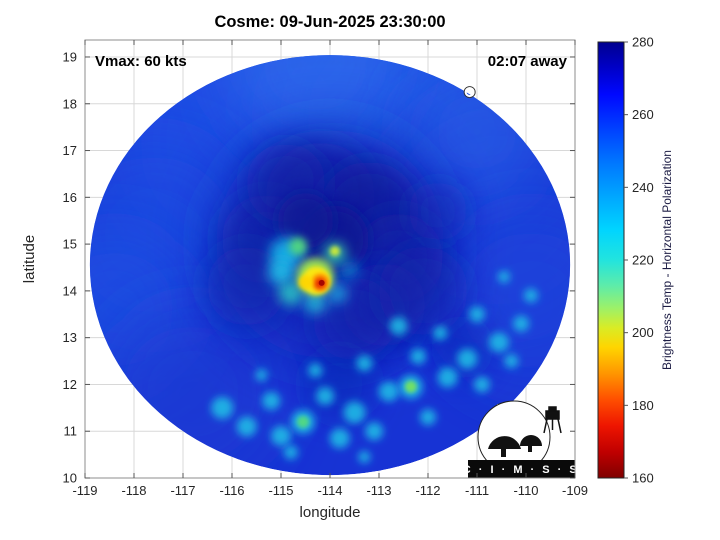 This screenshot has width=720, height=540. Describe the element at coordinates (643, 260) in the screenshot. I see `colorbar-tick-label: 220` at that location.